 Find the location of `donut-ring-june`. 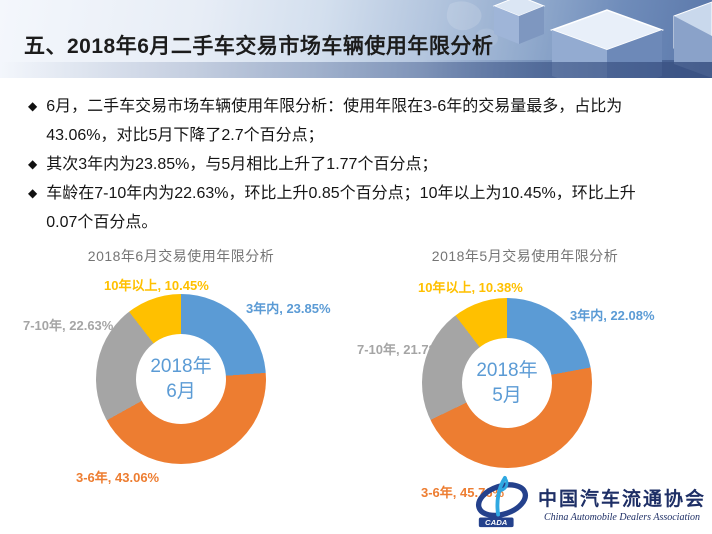

donut-ring-june is located at coordinates (181, 379).